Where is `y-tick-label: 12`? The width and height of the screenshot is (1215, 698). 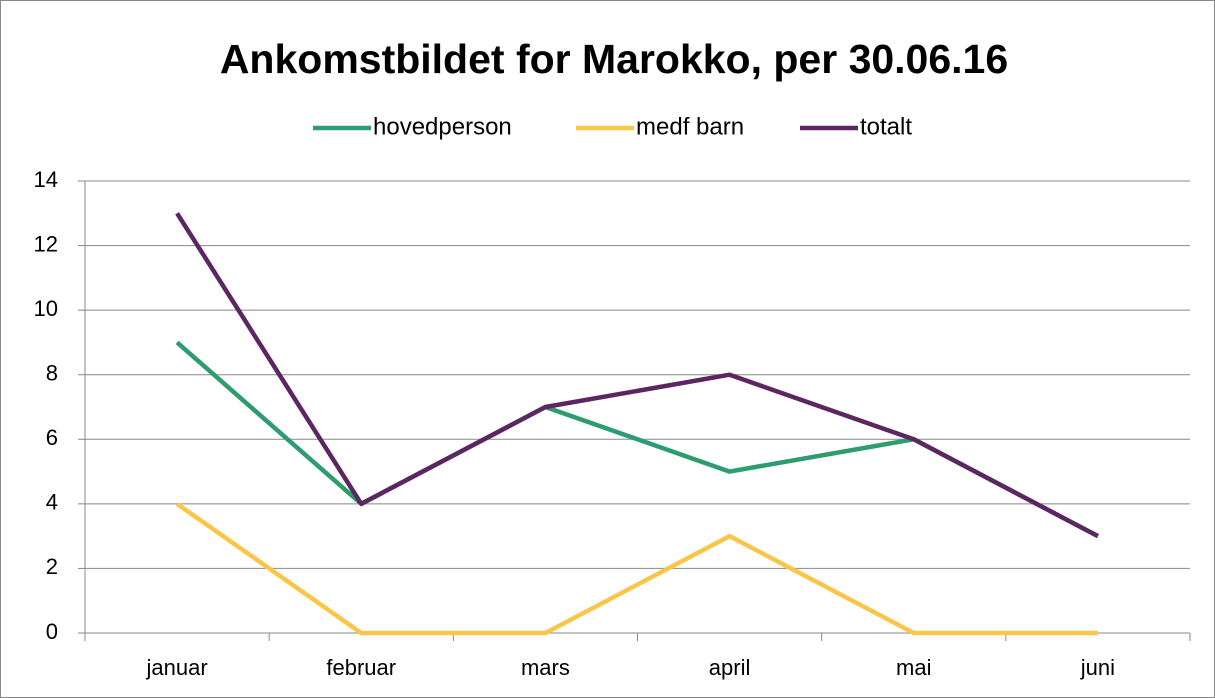
y-tick-label: 12 is located at coordinates (46, 243).